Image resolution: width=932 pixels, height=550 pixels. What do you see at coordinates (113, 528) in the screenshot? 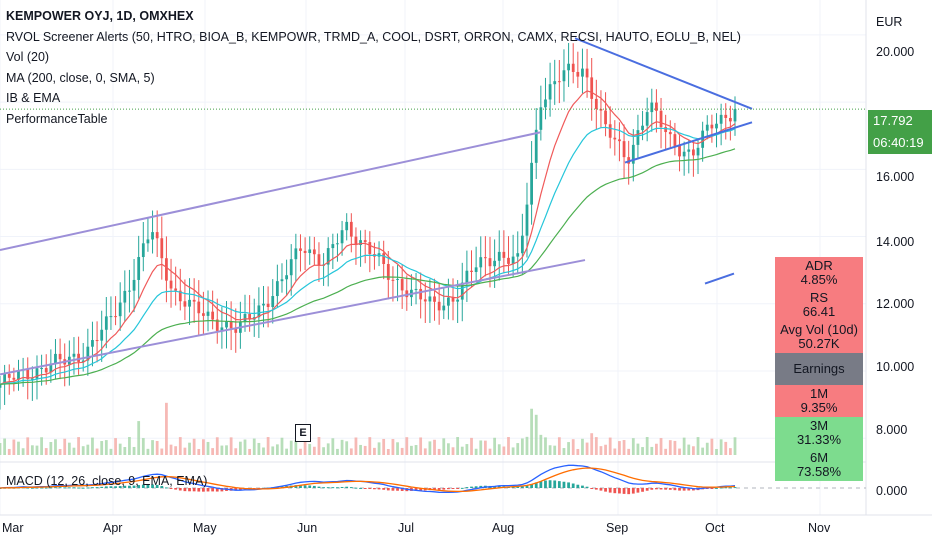
I see `time-tick: Apr` at bounding box center [113, 528].